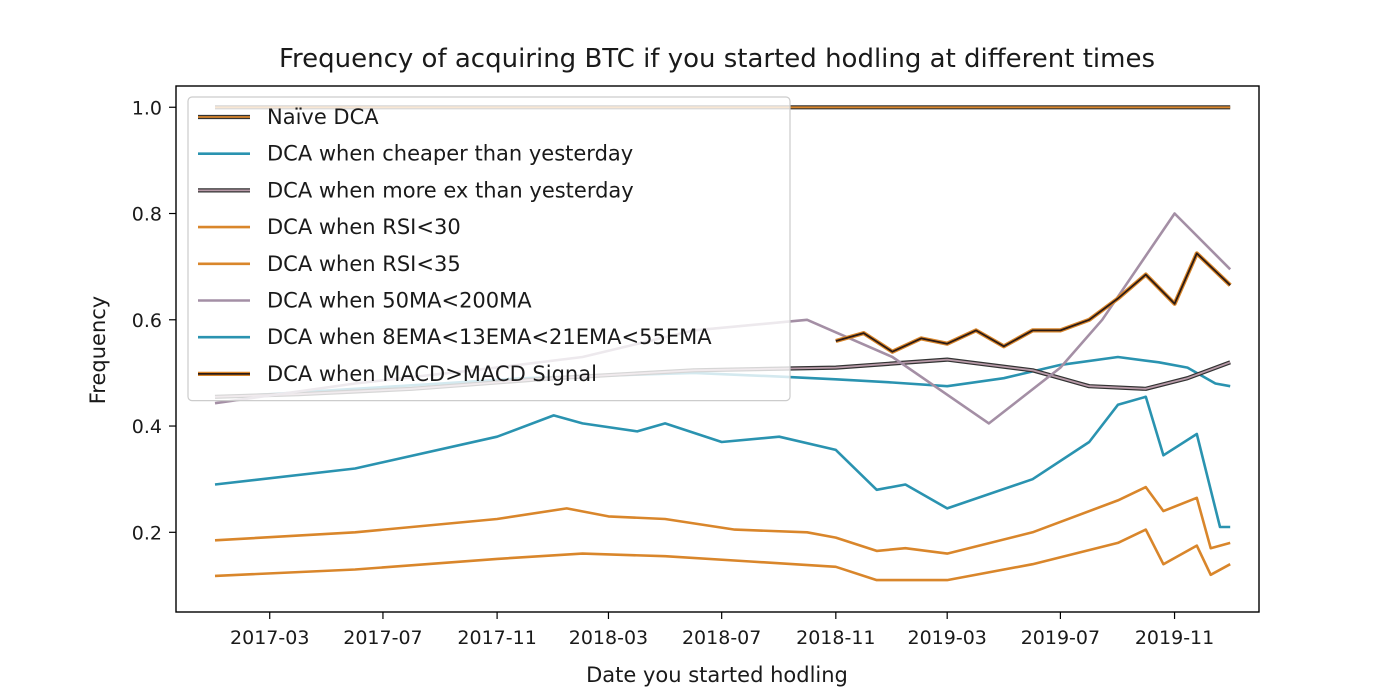 This screenshot has width=1400, height=700. What do you see at coordinates (323, 117) in the screenshot?
I see `legend-label: Naïve DCA` at bounding box center [323, 117].